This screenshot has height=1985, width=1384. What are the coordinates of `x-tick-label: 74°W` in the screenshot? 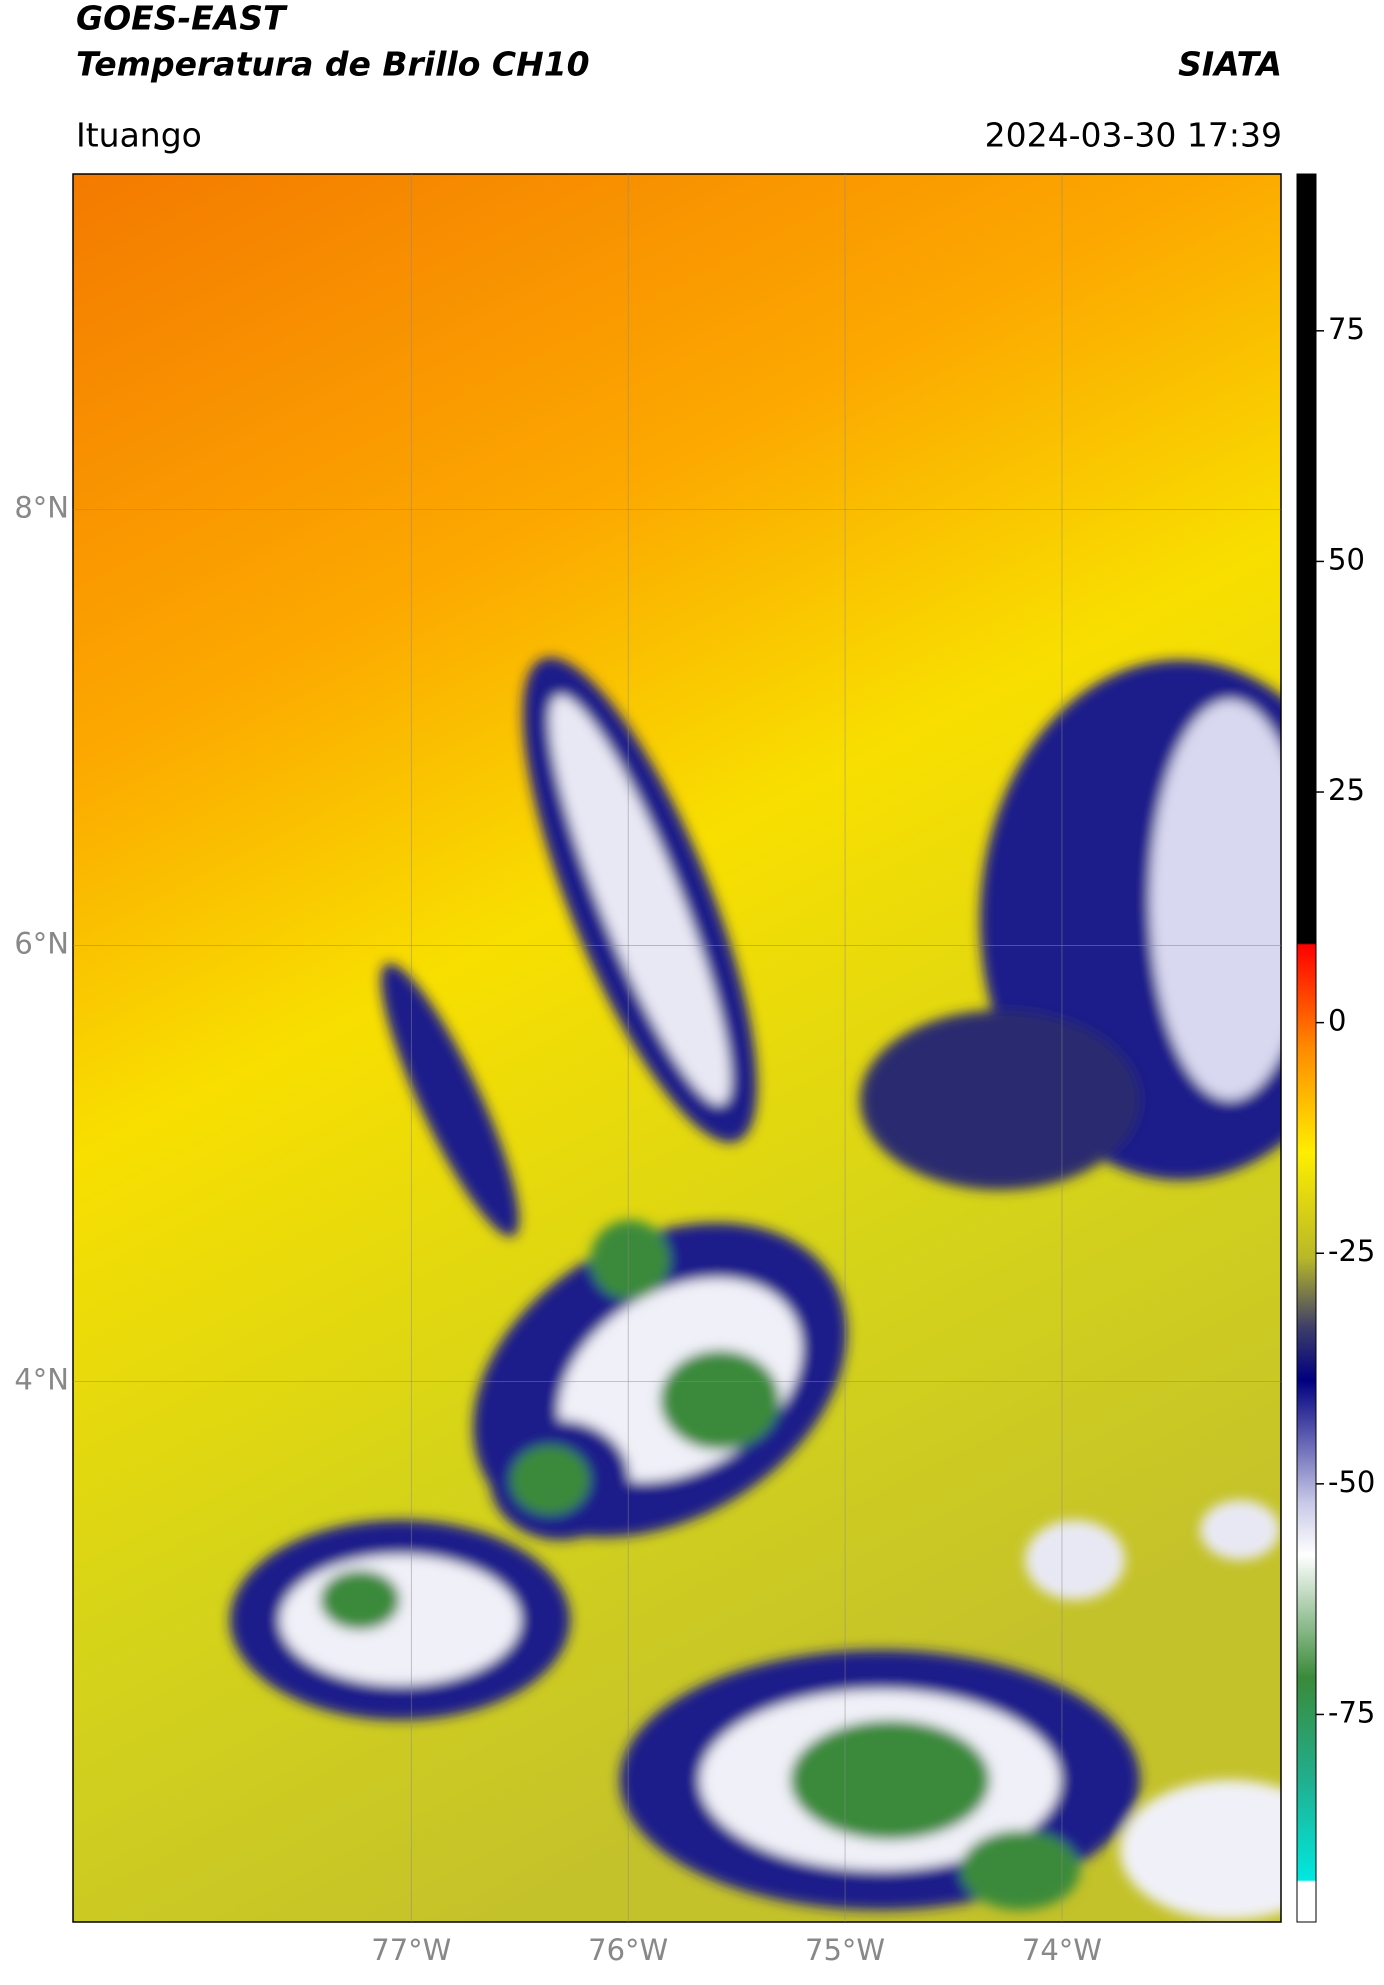 It's located at (1062, 1950).